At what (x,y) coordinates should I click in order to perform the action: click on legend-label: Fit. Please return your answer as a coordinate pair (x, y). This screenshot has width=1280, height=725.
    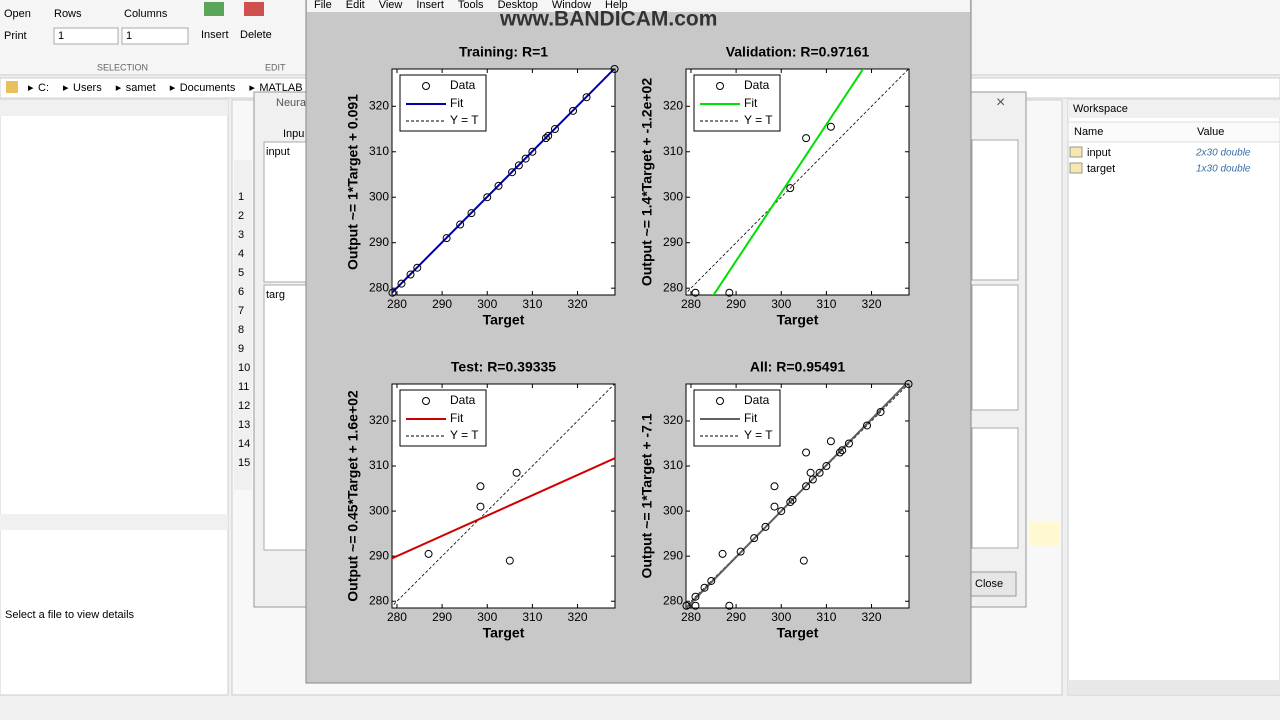
    Looking at the image, I should click on (457, 418).